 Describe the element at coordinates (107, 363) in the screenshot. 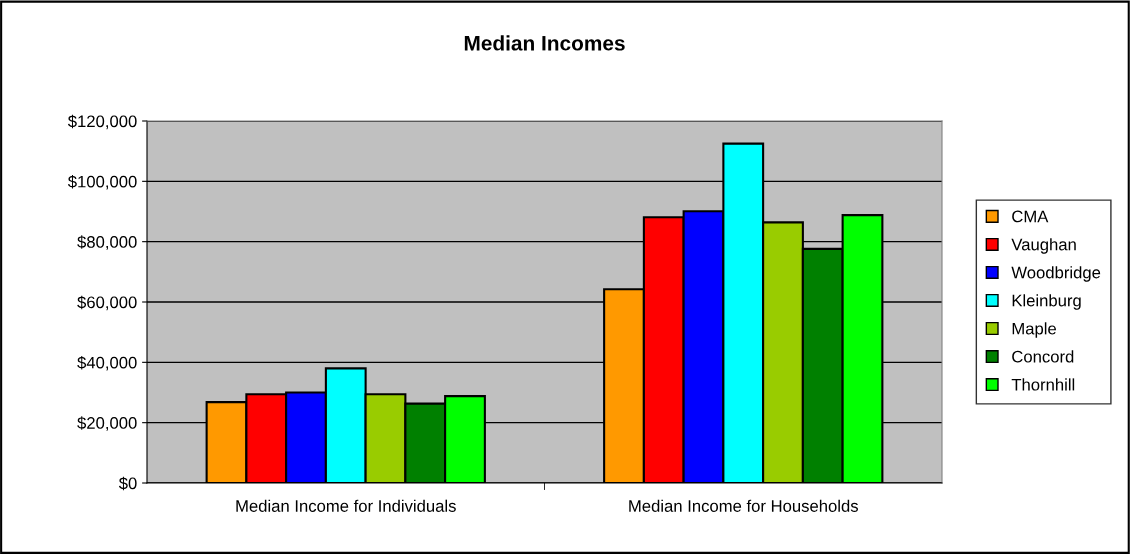

I see `y-tick-label: $40,000` at that location.